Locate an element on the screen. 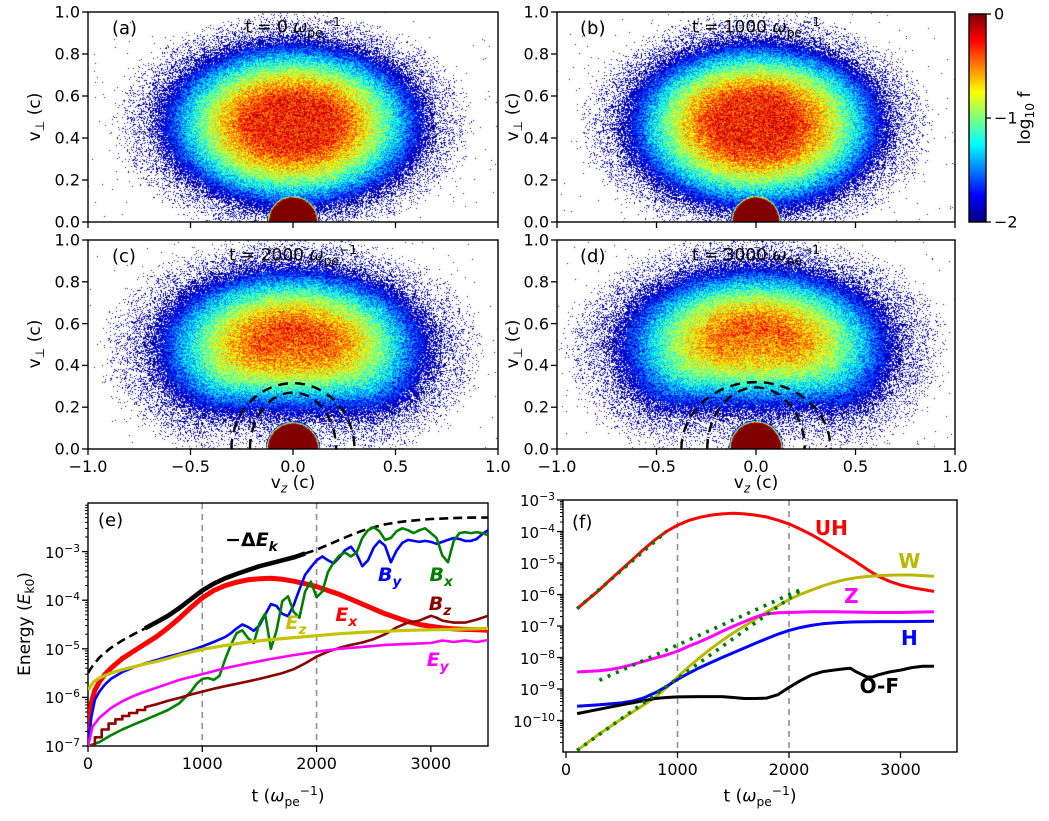 The image size is (1049, 821). colorbar-tick-label: 0 is located at coordinates (999, 14).